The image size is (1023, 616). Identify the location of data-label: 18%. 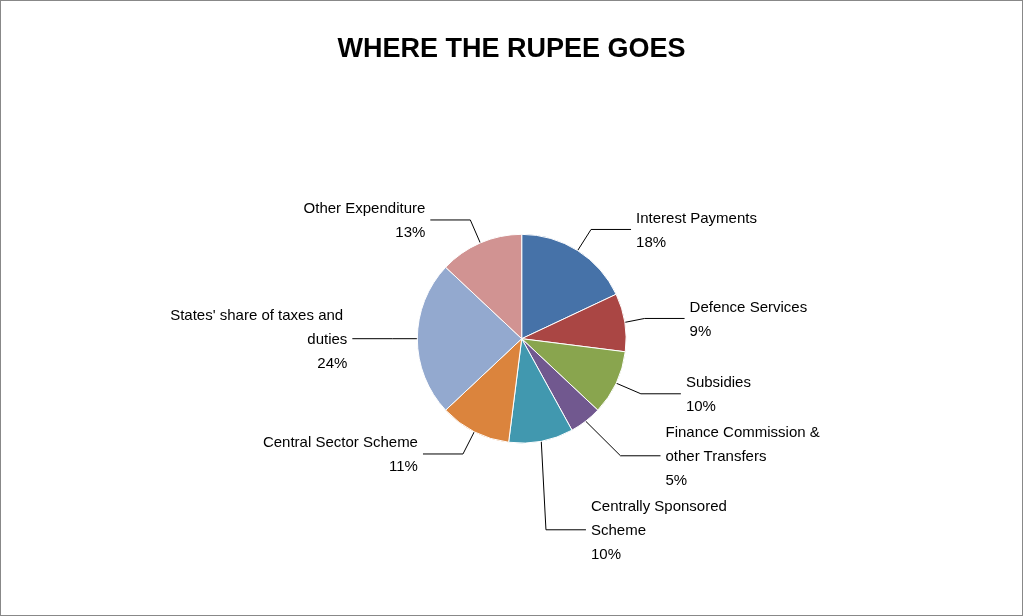
(651, 241).